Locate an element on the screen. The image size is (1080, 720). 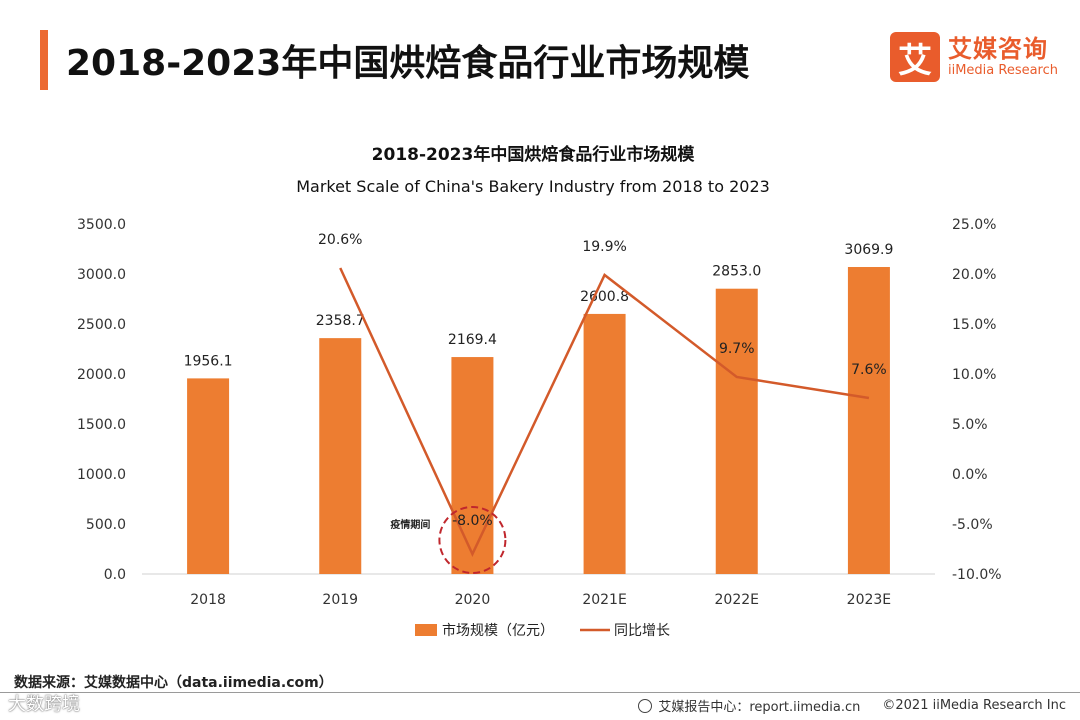
y-left-tick-label: 3000.0 is located at coordinates (101, 275).